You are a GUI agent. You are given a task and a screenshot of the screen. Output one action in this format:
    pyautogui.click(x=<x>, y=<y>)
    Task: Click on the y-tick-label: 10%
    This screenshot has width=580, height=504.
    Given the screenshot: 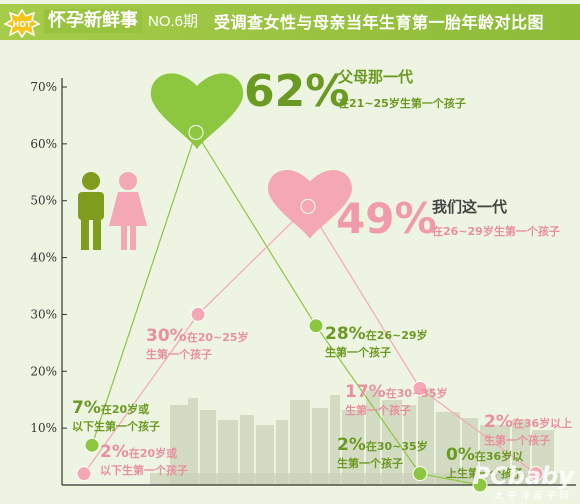 What is the action you would take?
    pyautogui.click(x=43, y=428)
    